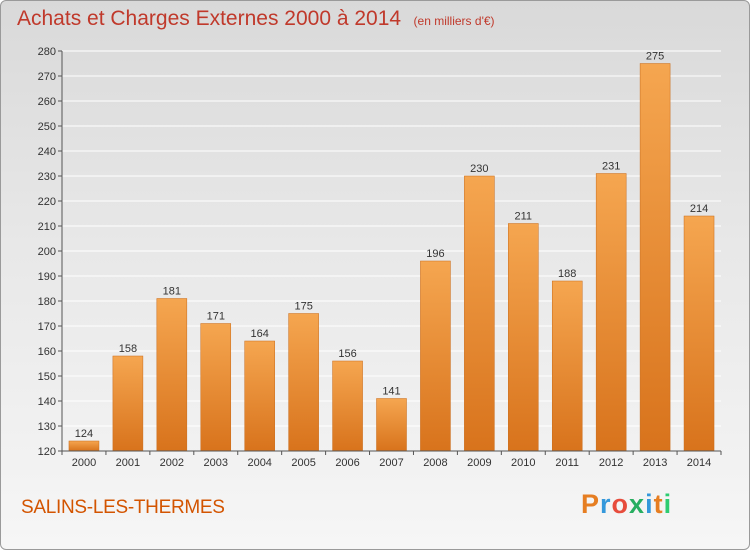 Image resolution: width=750 pixels, height=550 pixels. Describe the element at coordinates (454, 21) in the screenshot. I see `unit-note: (en milliers d'€)` at that location.